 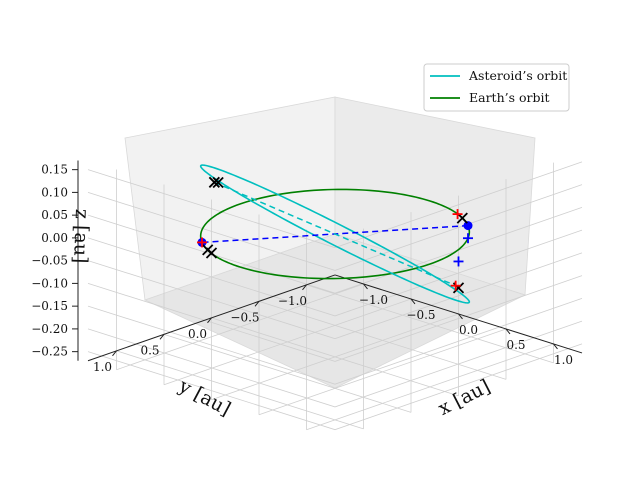 I want to click on x-tick-label-1: −0.5, so click(x=420, y=315).